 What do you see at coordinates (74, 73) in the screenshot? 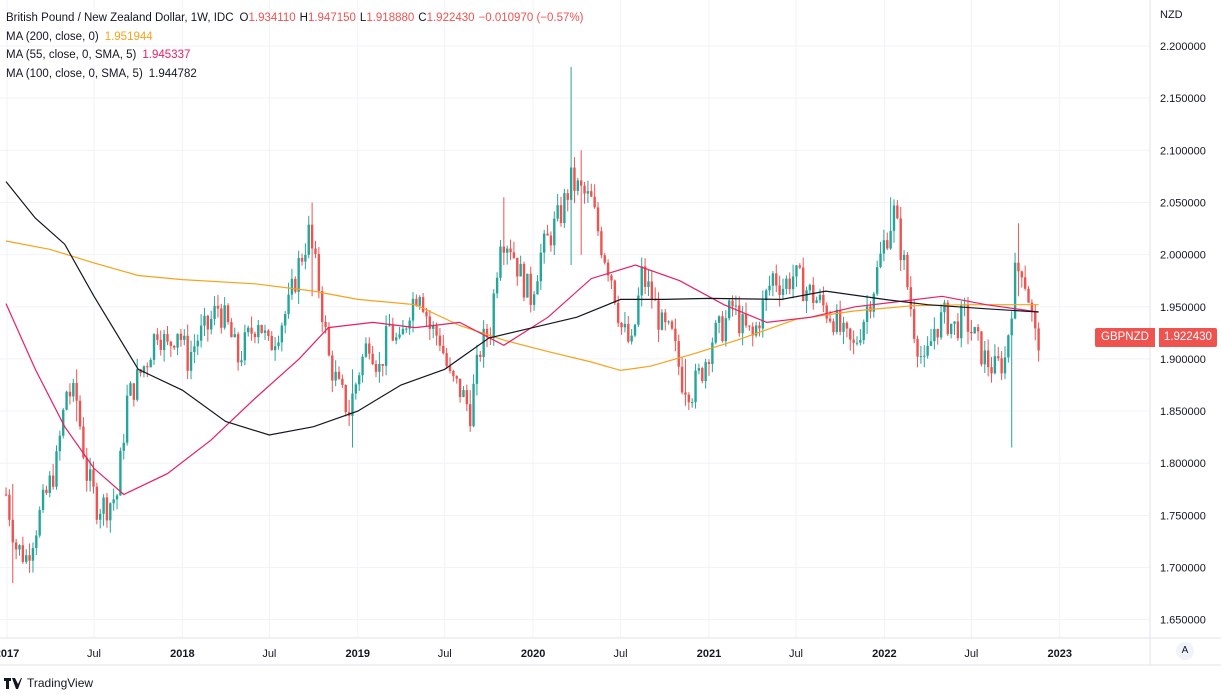
I see `indicator-ma100-label: MA (100, close, 0, SMA, 5)` at bounding box center [74, 73].